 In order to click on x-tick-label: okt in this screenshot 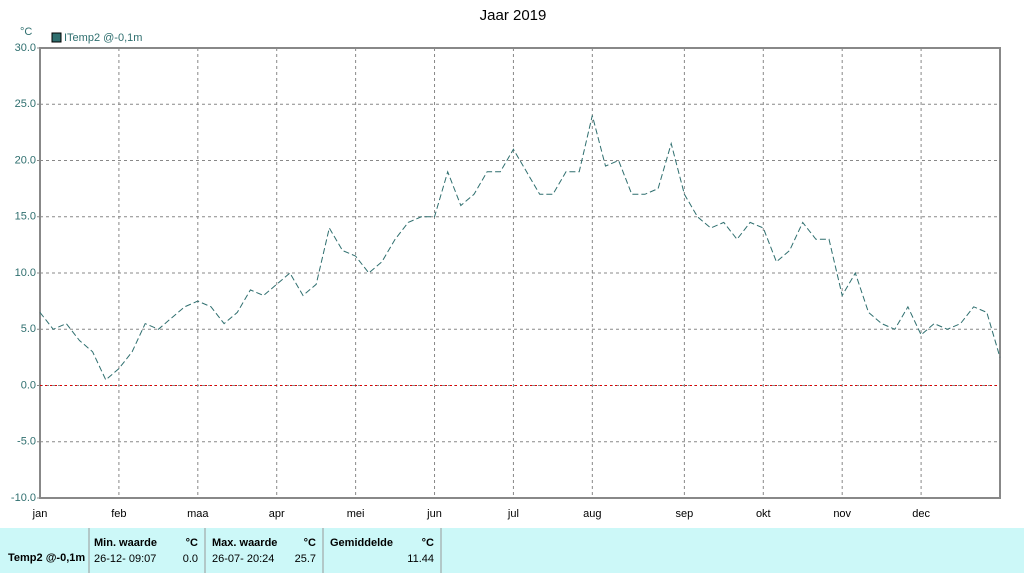, I will do `click(763, 514)`.